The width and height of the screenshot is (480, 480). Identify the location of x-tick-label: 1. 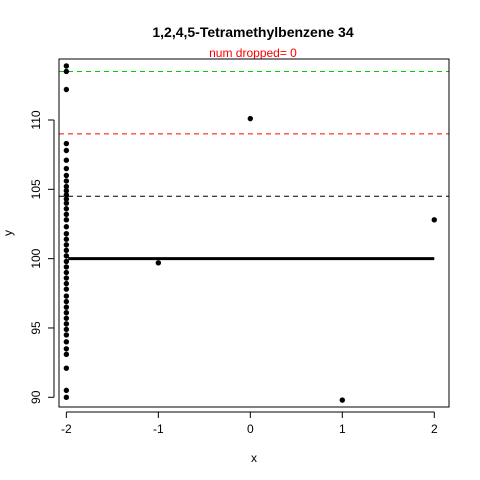
(342, 429).